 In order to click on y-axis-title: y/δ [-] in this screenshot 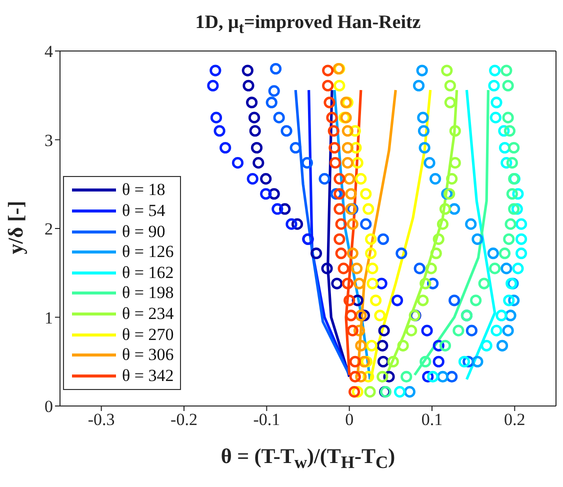, I will do `click(16, 228)`.